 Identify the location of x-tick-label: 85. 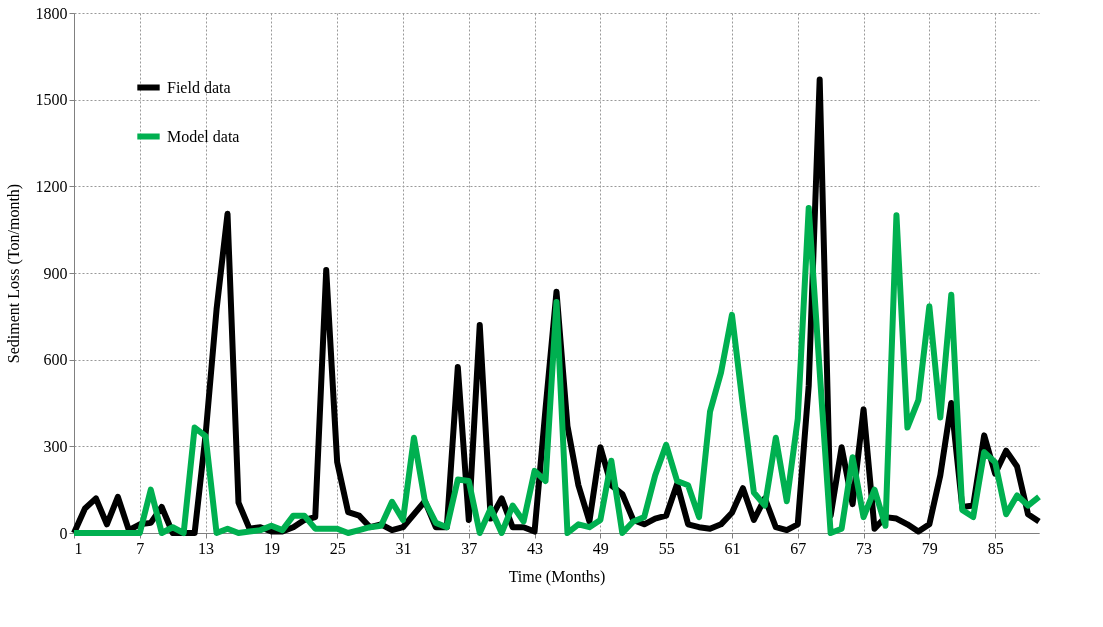
(995, 548).